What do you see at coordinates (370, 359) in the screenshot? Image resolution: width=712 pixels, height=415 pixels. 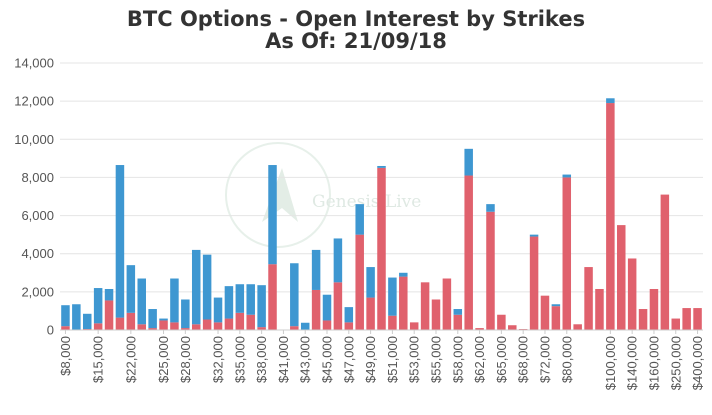 I see `x-tick-label: $49,000` at bounding box center [370, 359].